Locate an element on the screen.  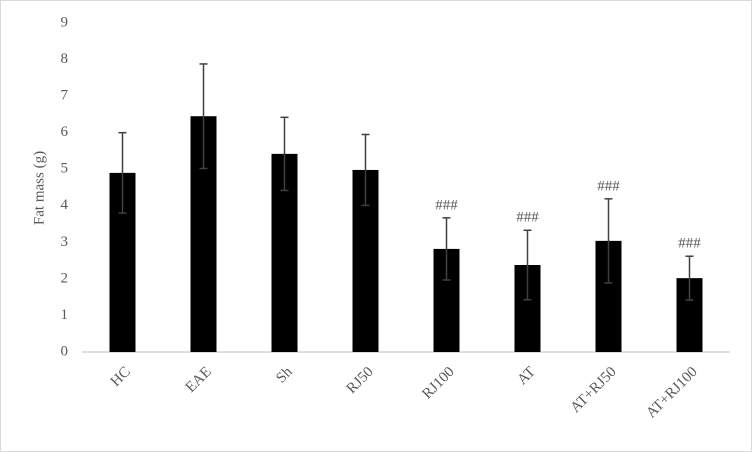
y-tick-label: 8 is located at coordinates (65, 59).